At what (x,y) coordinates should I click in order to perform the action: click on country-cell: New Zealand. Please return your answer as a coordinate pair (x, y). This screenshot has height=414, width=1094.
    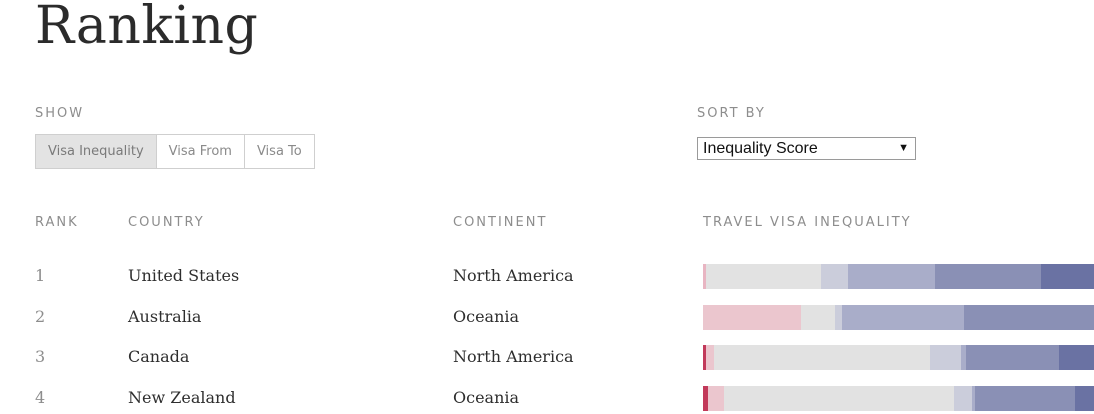
    Looking at the image, I should click on (182, 397).